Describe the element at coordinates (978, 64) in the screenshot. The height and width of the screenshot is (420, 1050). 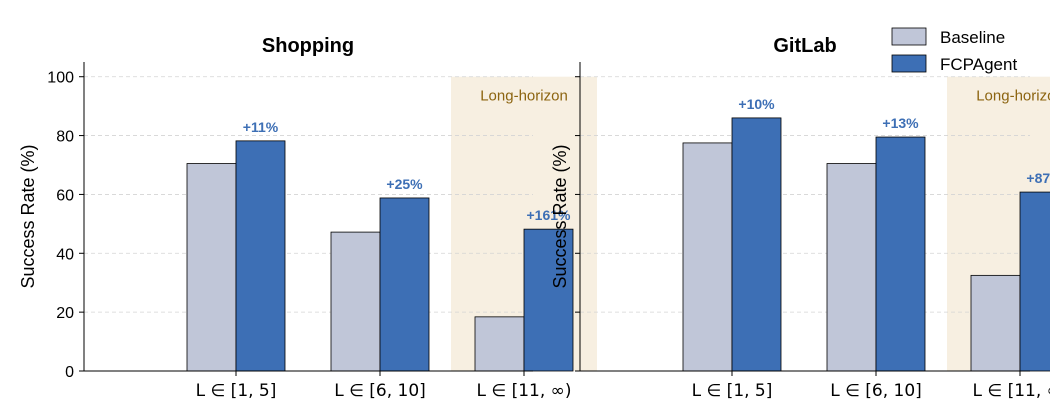
I see `legend-label-fcpagent: FCPAgent` at that location.